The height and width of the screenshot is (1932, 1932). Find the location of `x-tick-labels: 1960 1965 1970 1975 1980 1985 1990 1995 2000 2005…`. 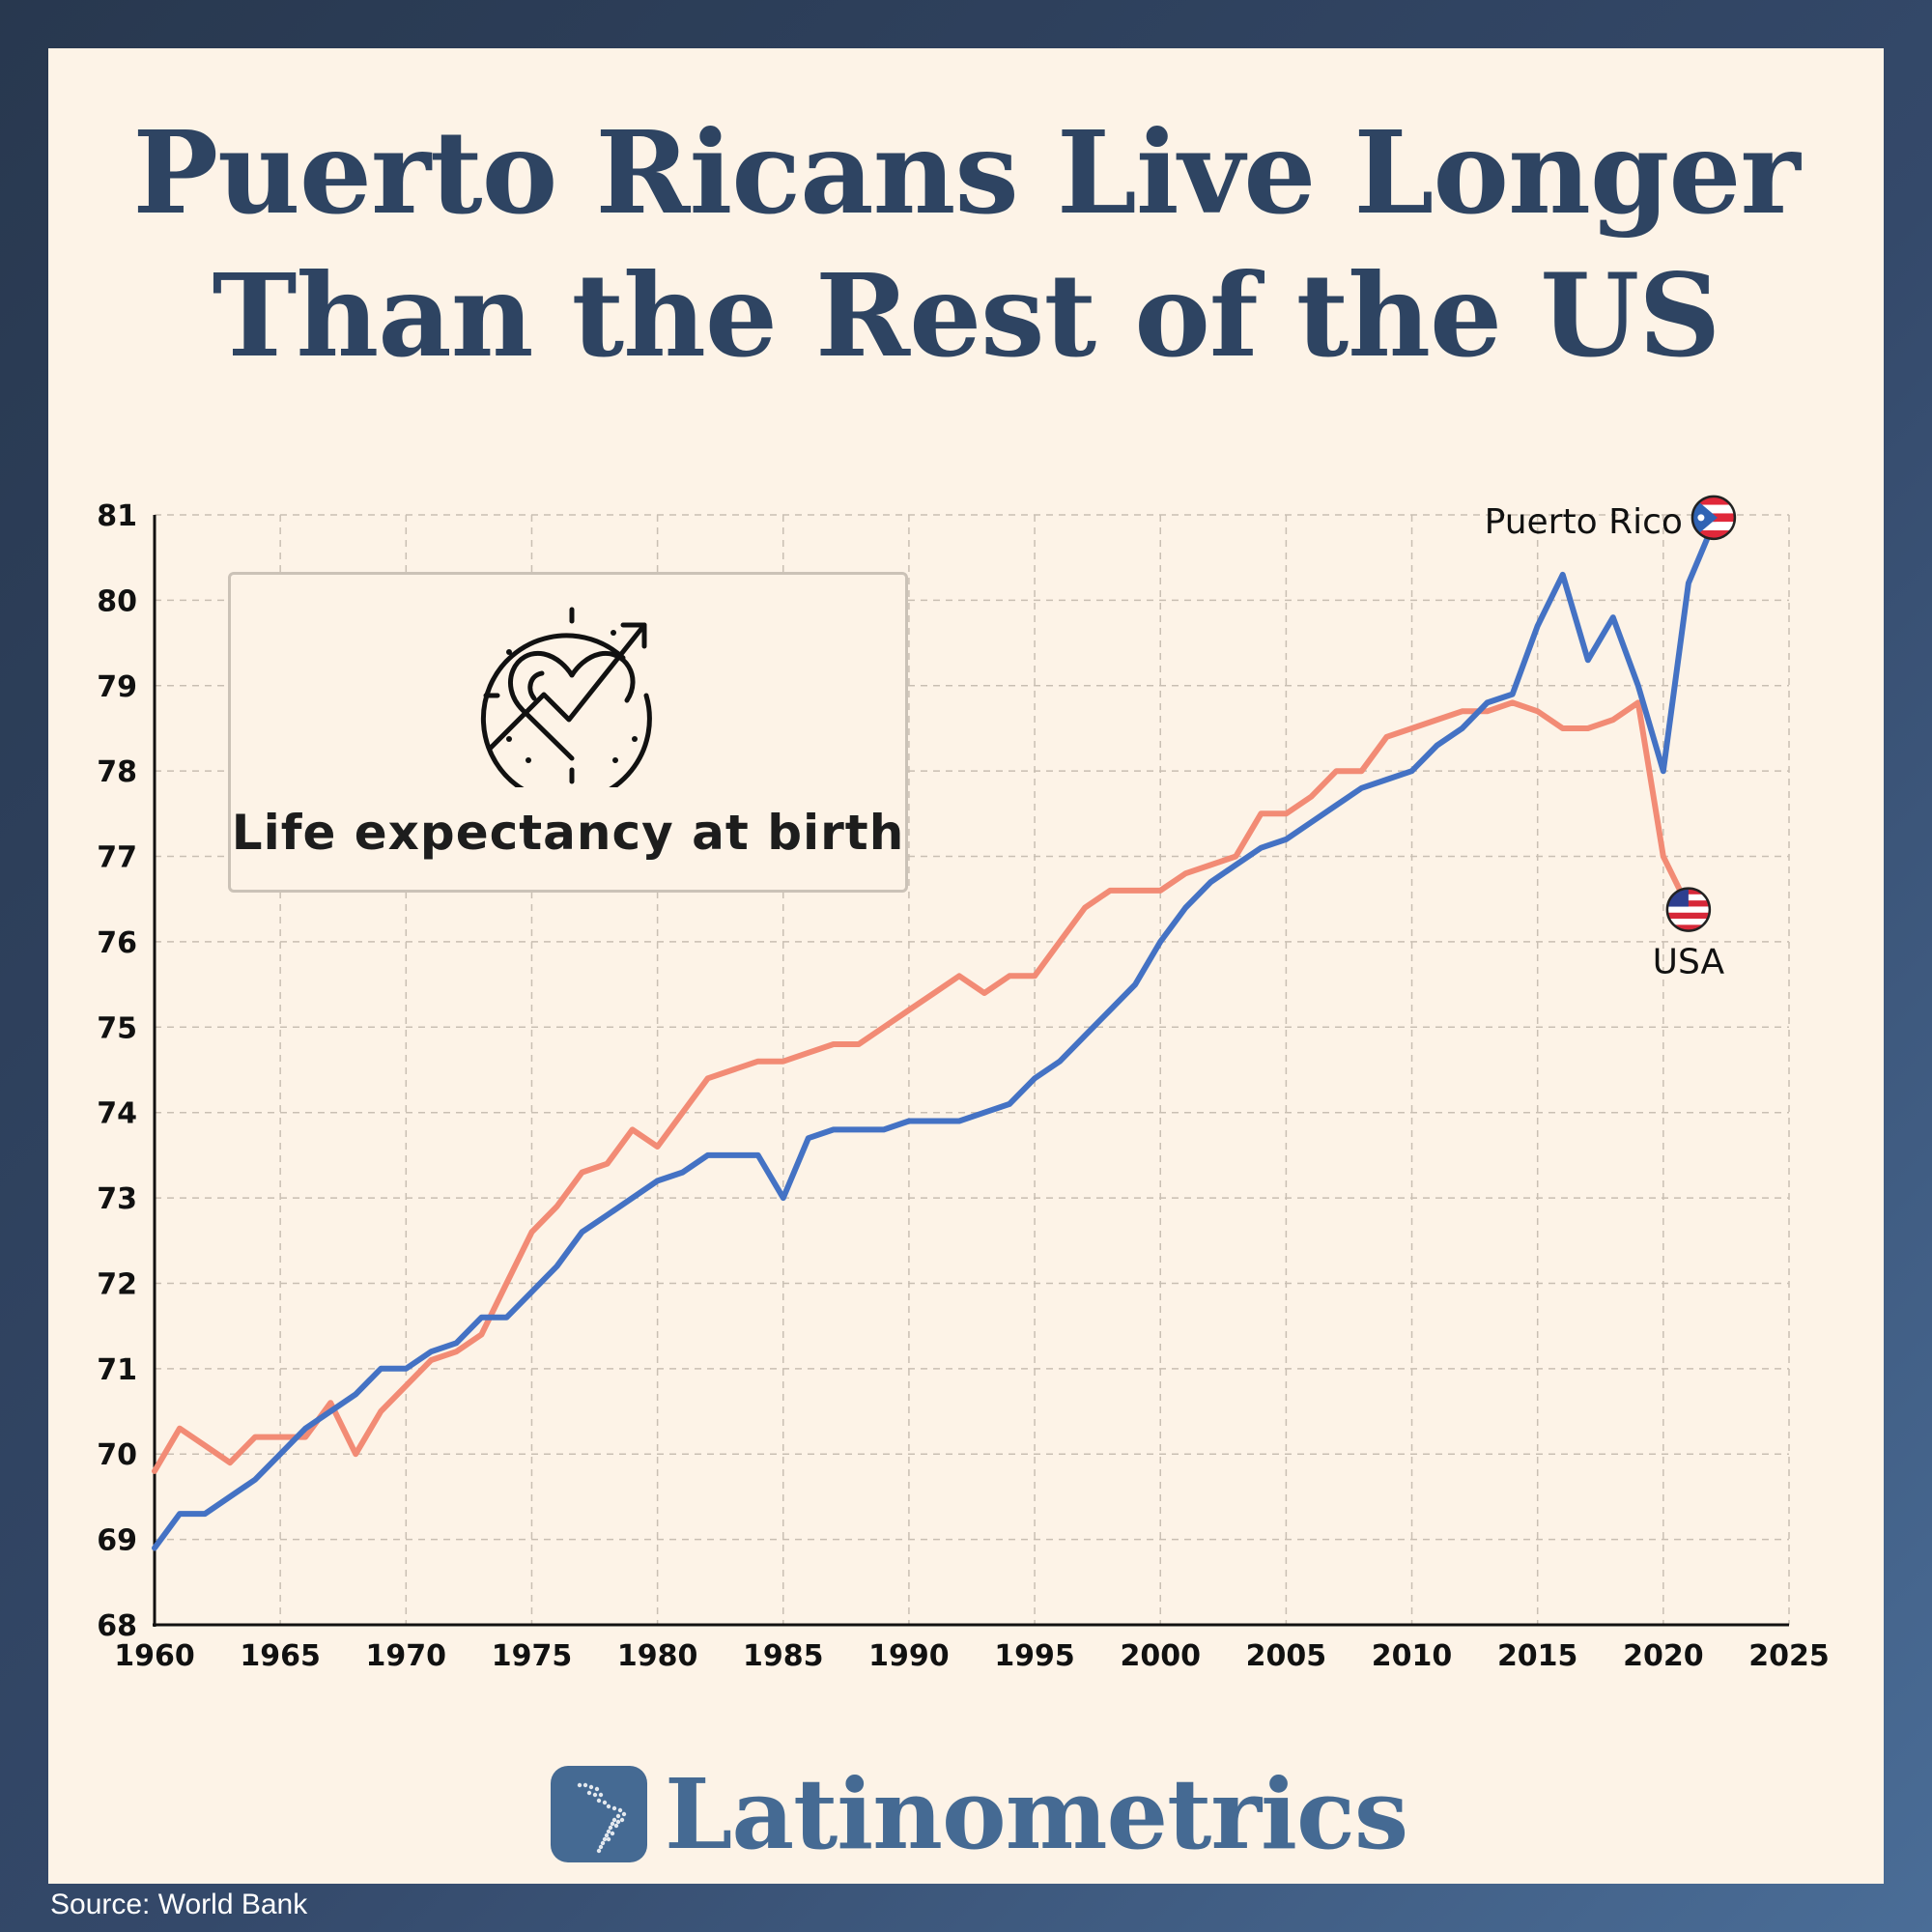

x-tick-labels: 1960 1965 1970 1975 1980 1985 1990 1995 2000 2005… is located at coordinates (972, 1656).